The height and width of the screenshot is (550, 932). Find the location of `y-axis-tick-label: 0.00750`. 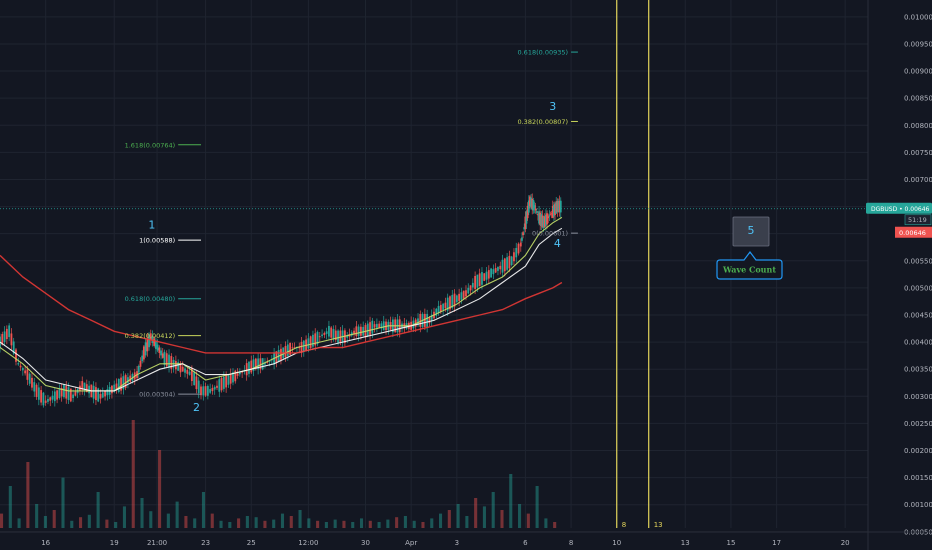

y-axis-tick-label: 0.00750 is located at coordinates (918, 153).